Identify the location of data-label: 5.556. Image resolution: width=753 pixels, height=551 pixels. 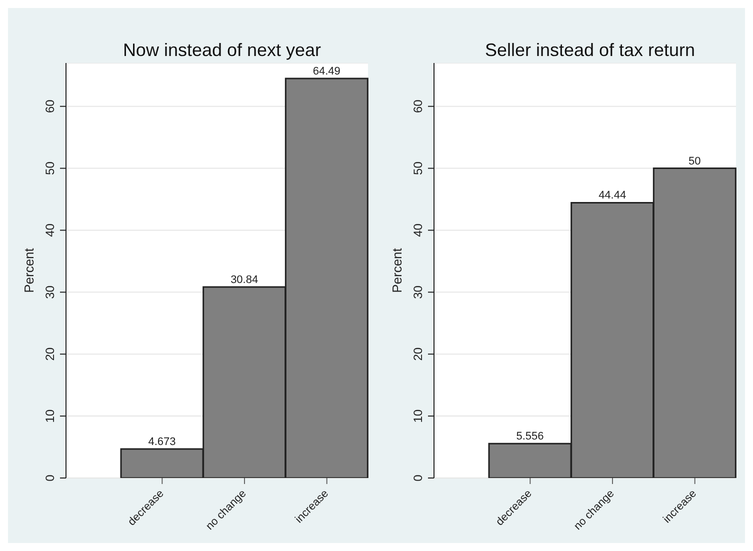
(530, 436).